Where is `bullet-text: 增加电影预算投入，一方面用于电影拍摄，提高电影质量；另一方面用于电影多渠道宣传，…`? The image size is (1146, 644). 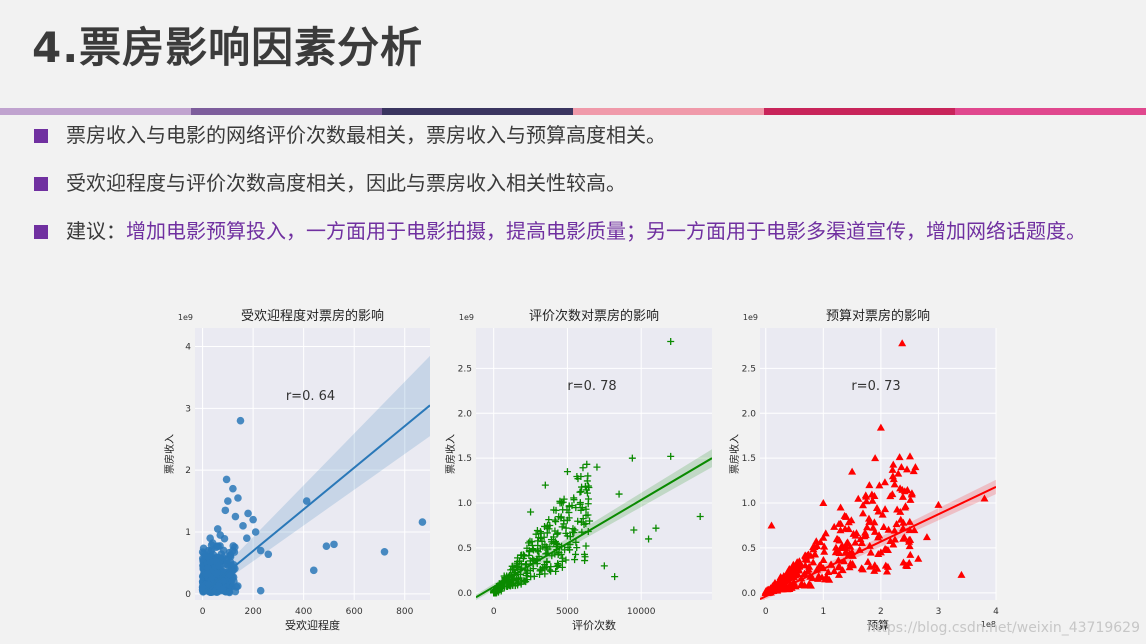 bullet-text: 增加电影预算投入，一方面用于电影拍摄，提高电影质量；另一方面用于电影多渠道宣传，… is located at coordinates (606, 231).